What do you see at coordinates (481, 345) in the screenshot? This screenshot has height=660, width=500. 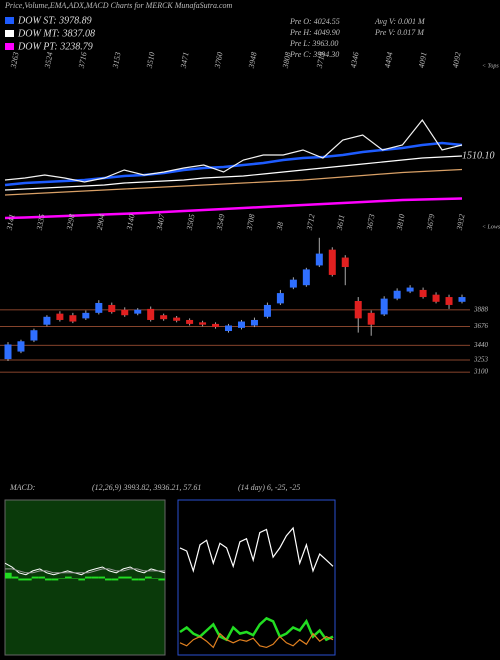 I see `level-label: 3440` at bounding box center [481, 345].